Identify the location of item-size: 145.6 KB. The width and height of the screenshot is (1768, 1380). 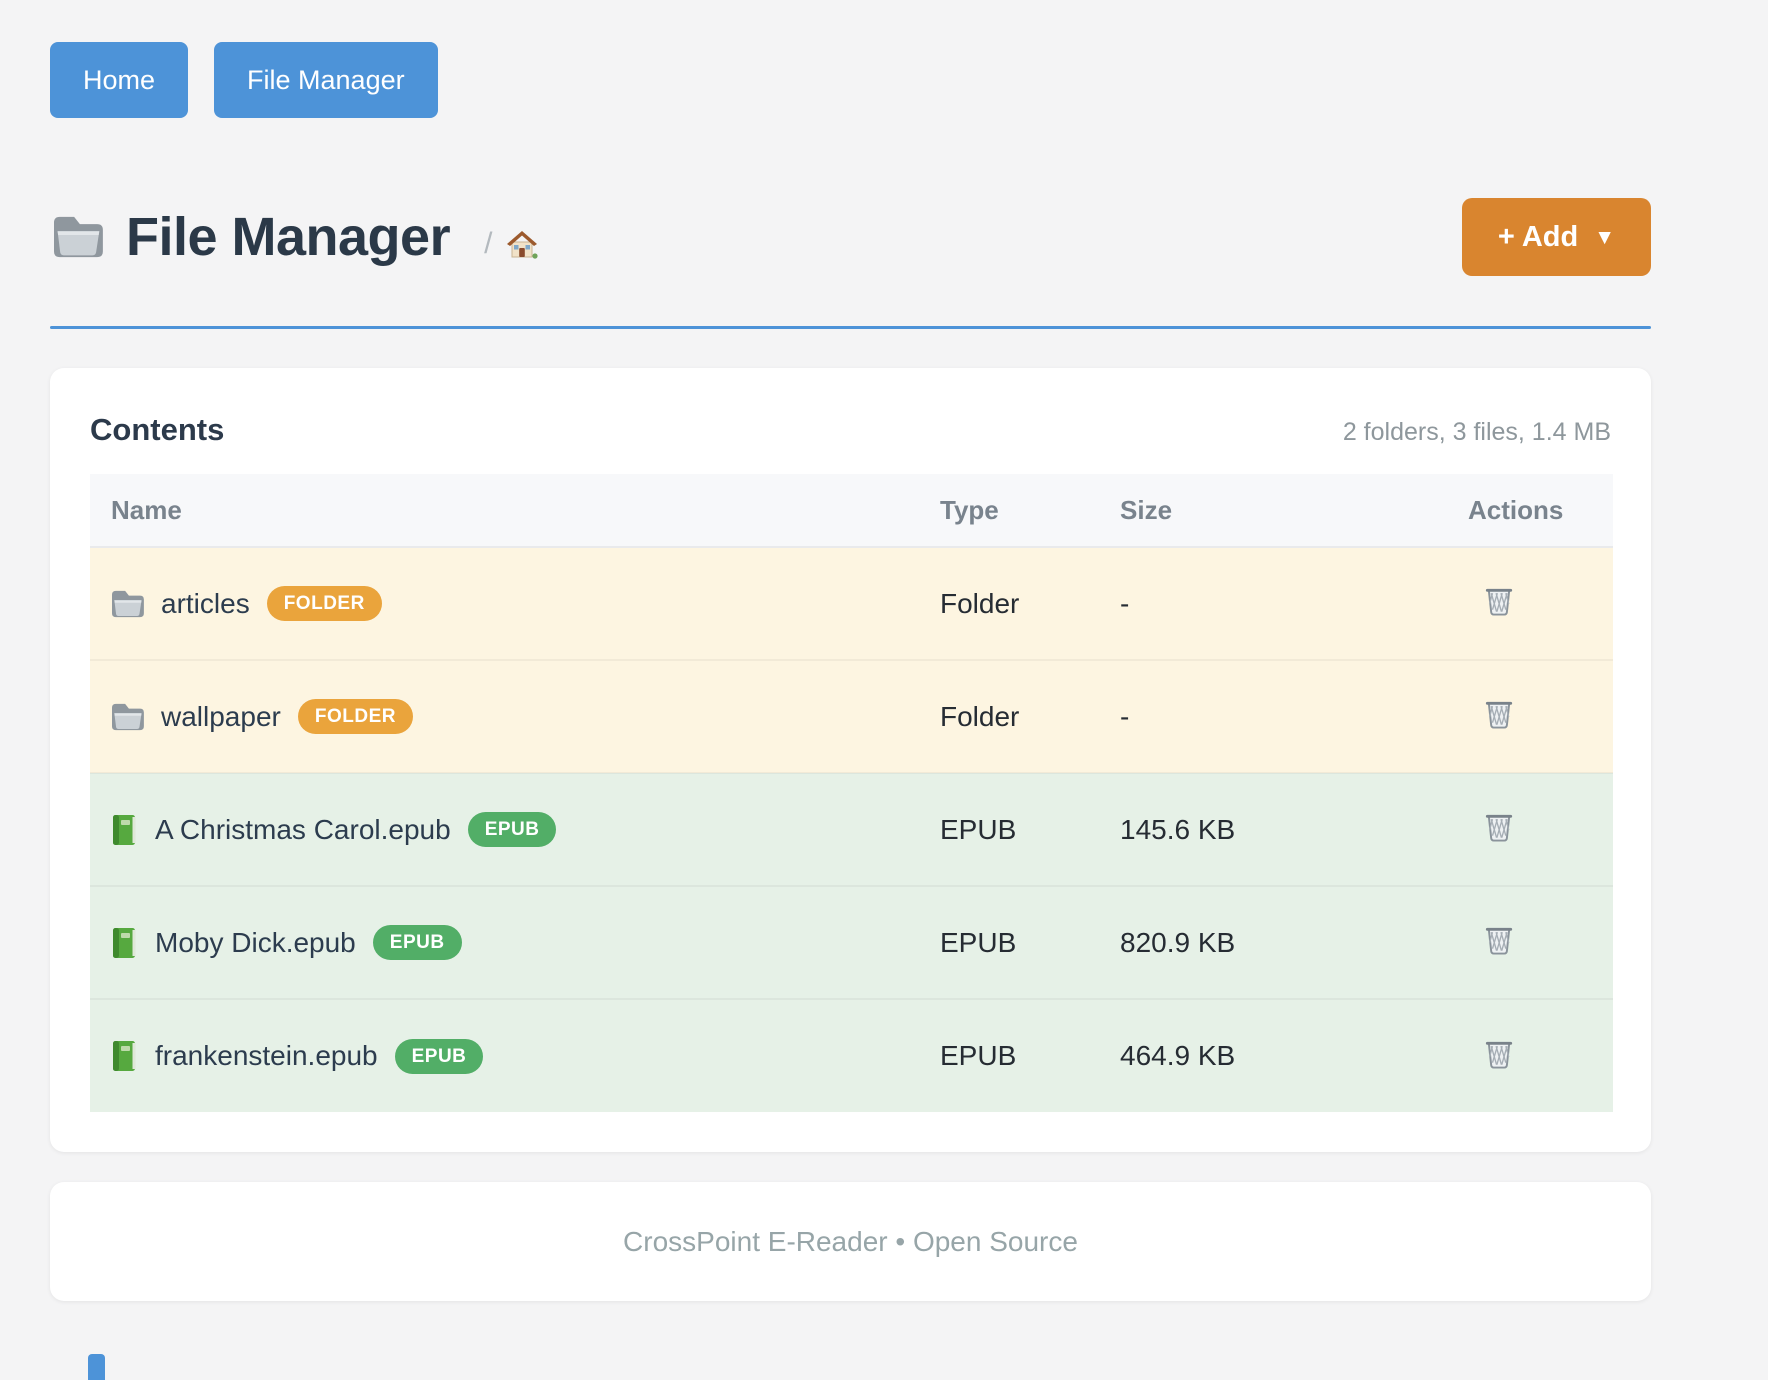
(1294, 829).